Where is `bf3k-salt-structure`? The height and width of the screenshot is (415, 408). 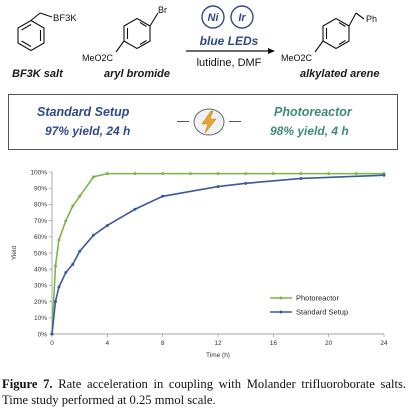 bf3k-salt-structure is located at coordinates (35, 32).